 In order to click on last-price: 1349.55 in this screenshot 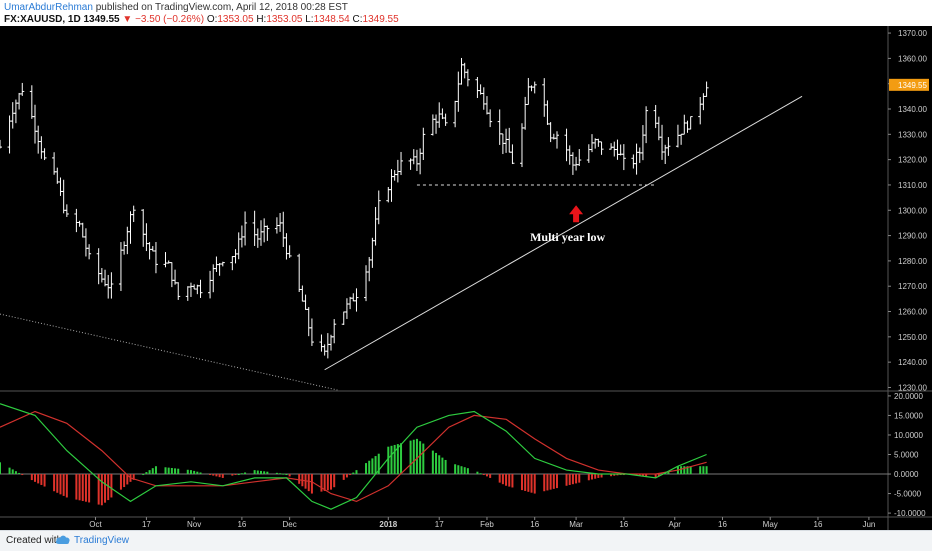, I will do `click(101, 19)`.